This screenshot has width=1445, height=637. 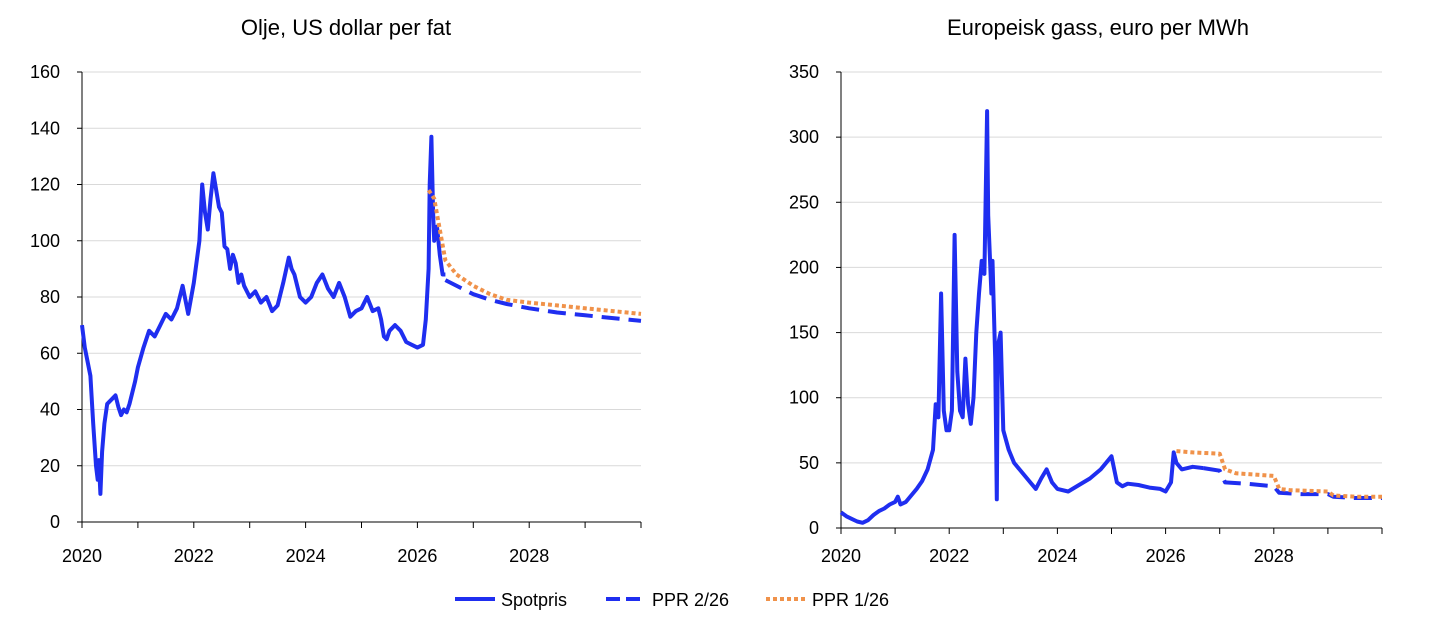 What do you see at coordinates (1098, 27) in the screenshot?
I see `chart-title: Europeisk gass, euro per MWh` at bounding box center [1098, 27].